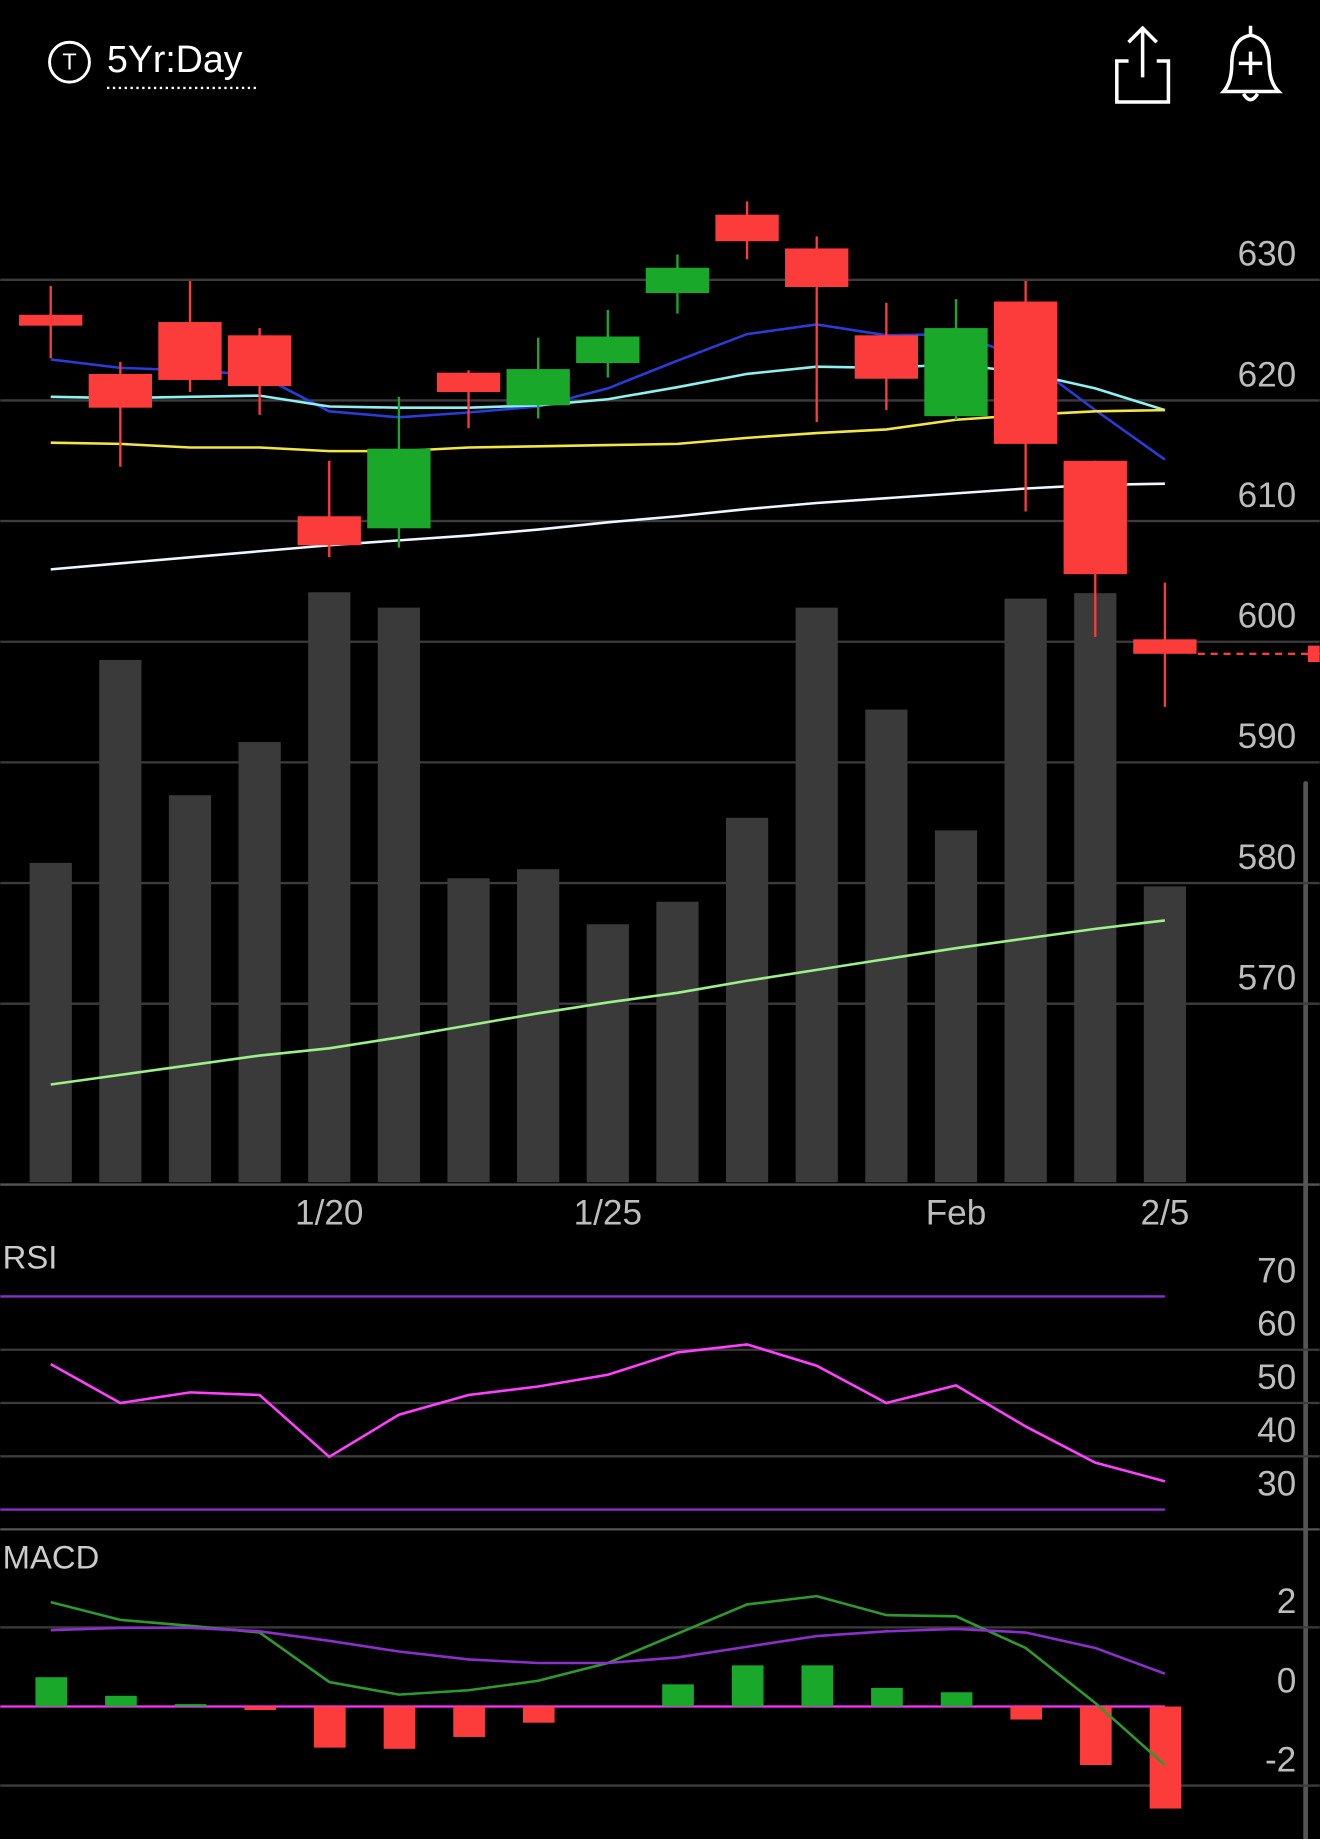 The height and width of the screenshot is (1839, 1320). I want to click on range-label: 5Yr:Day, so click(175, 59).